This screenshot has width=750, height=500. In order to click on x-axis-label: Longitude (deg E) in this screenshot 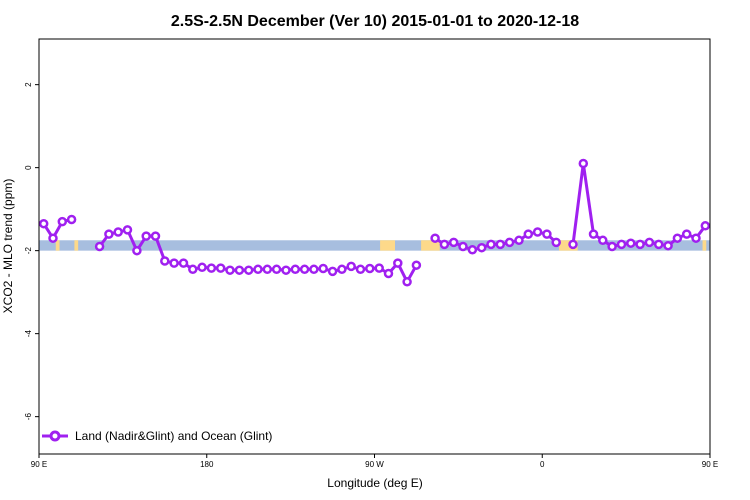, I will do `click(374, 483)`.